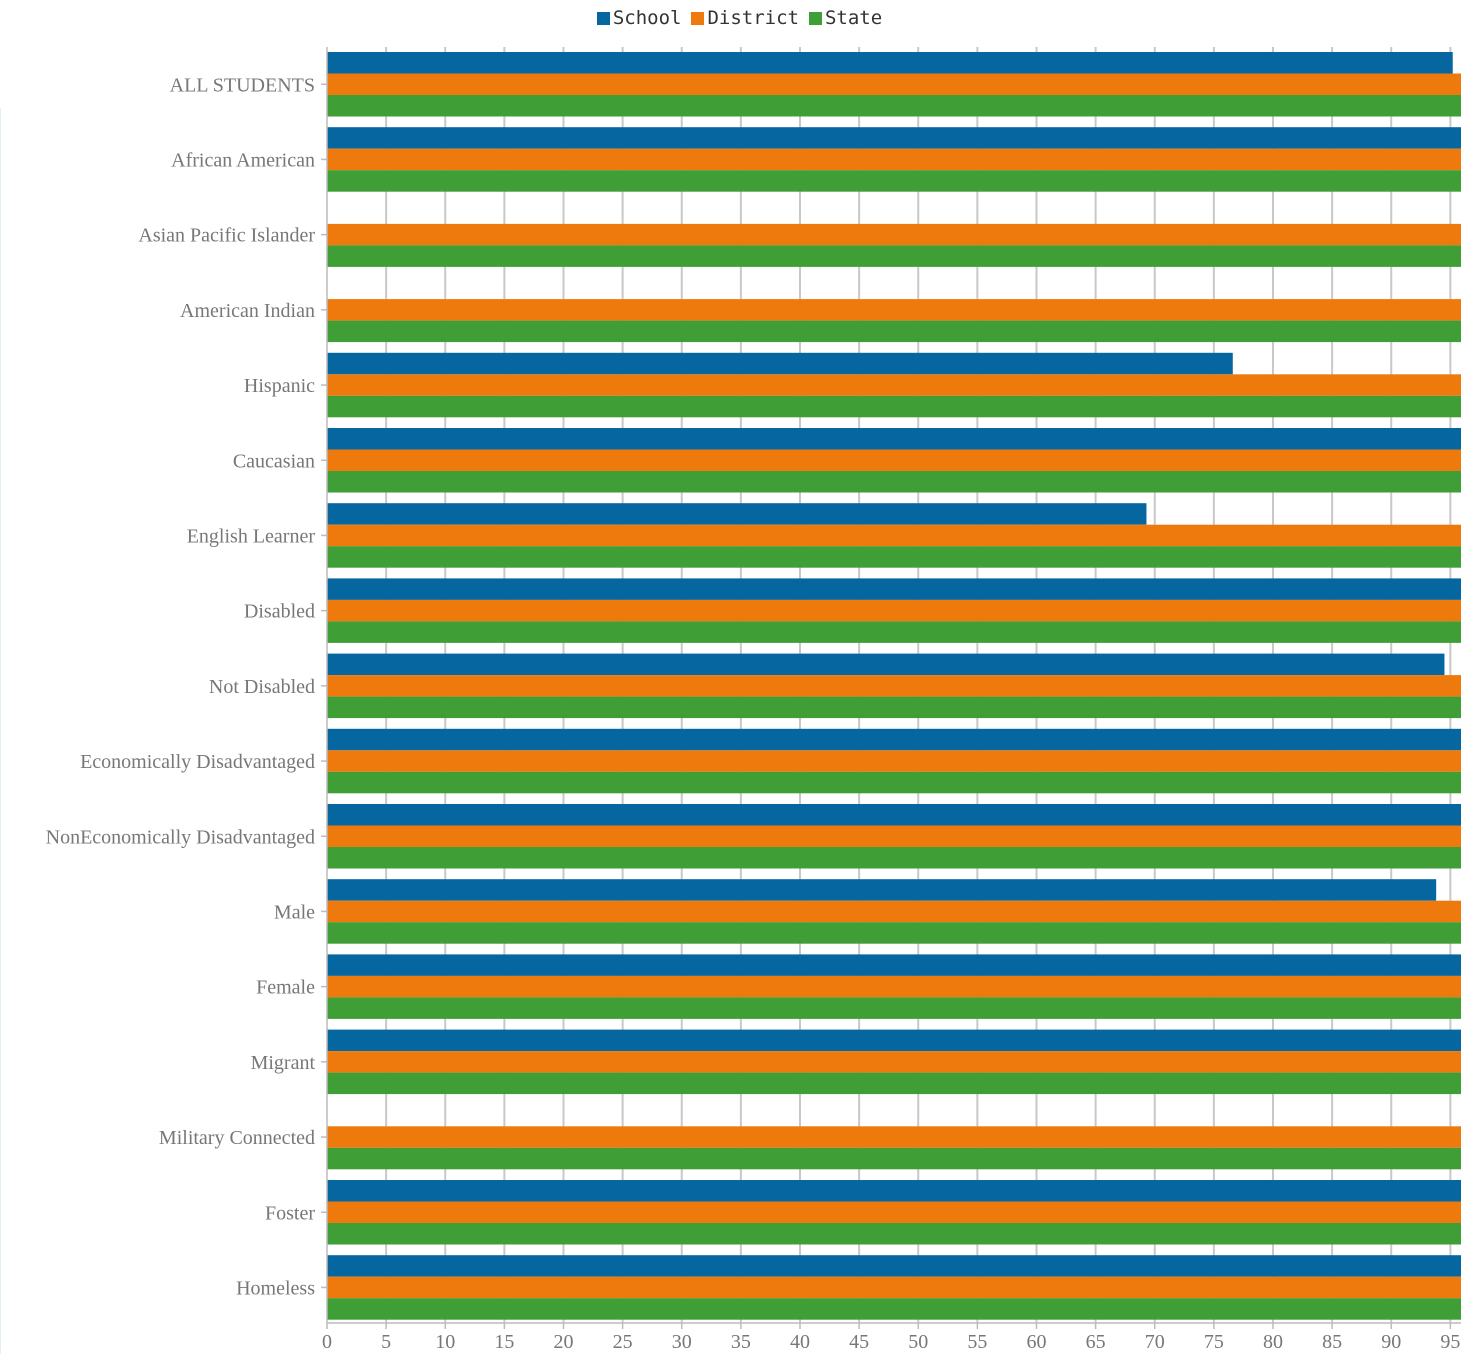  I want to click on legend-item-school: School, so click(639, 18).